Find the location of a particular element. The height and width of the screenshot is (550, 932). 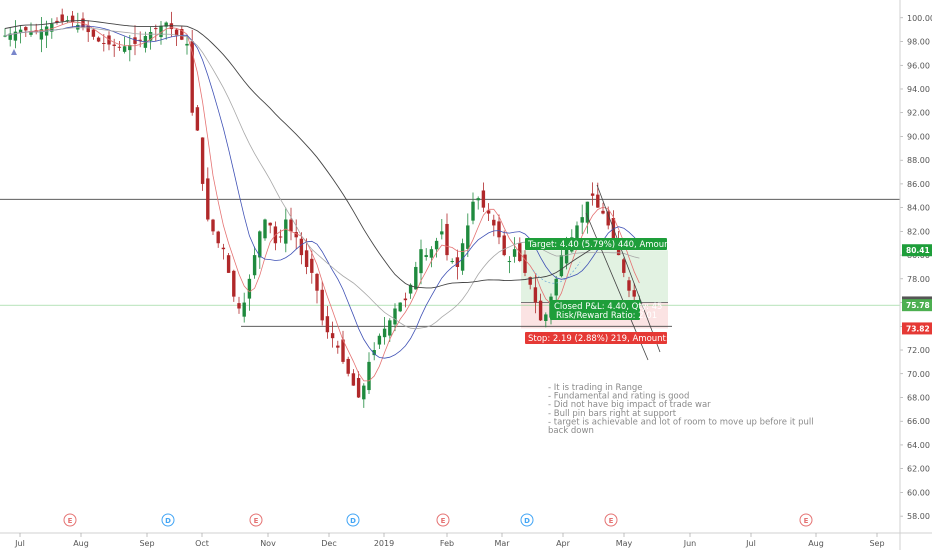

closed-pnl-label: Closed P&L: 4.40, Qty: 45 is located at coordinates (608, 307).